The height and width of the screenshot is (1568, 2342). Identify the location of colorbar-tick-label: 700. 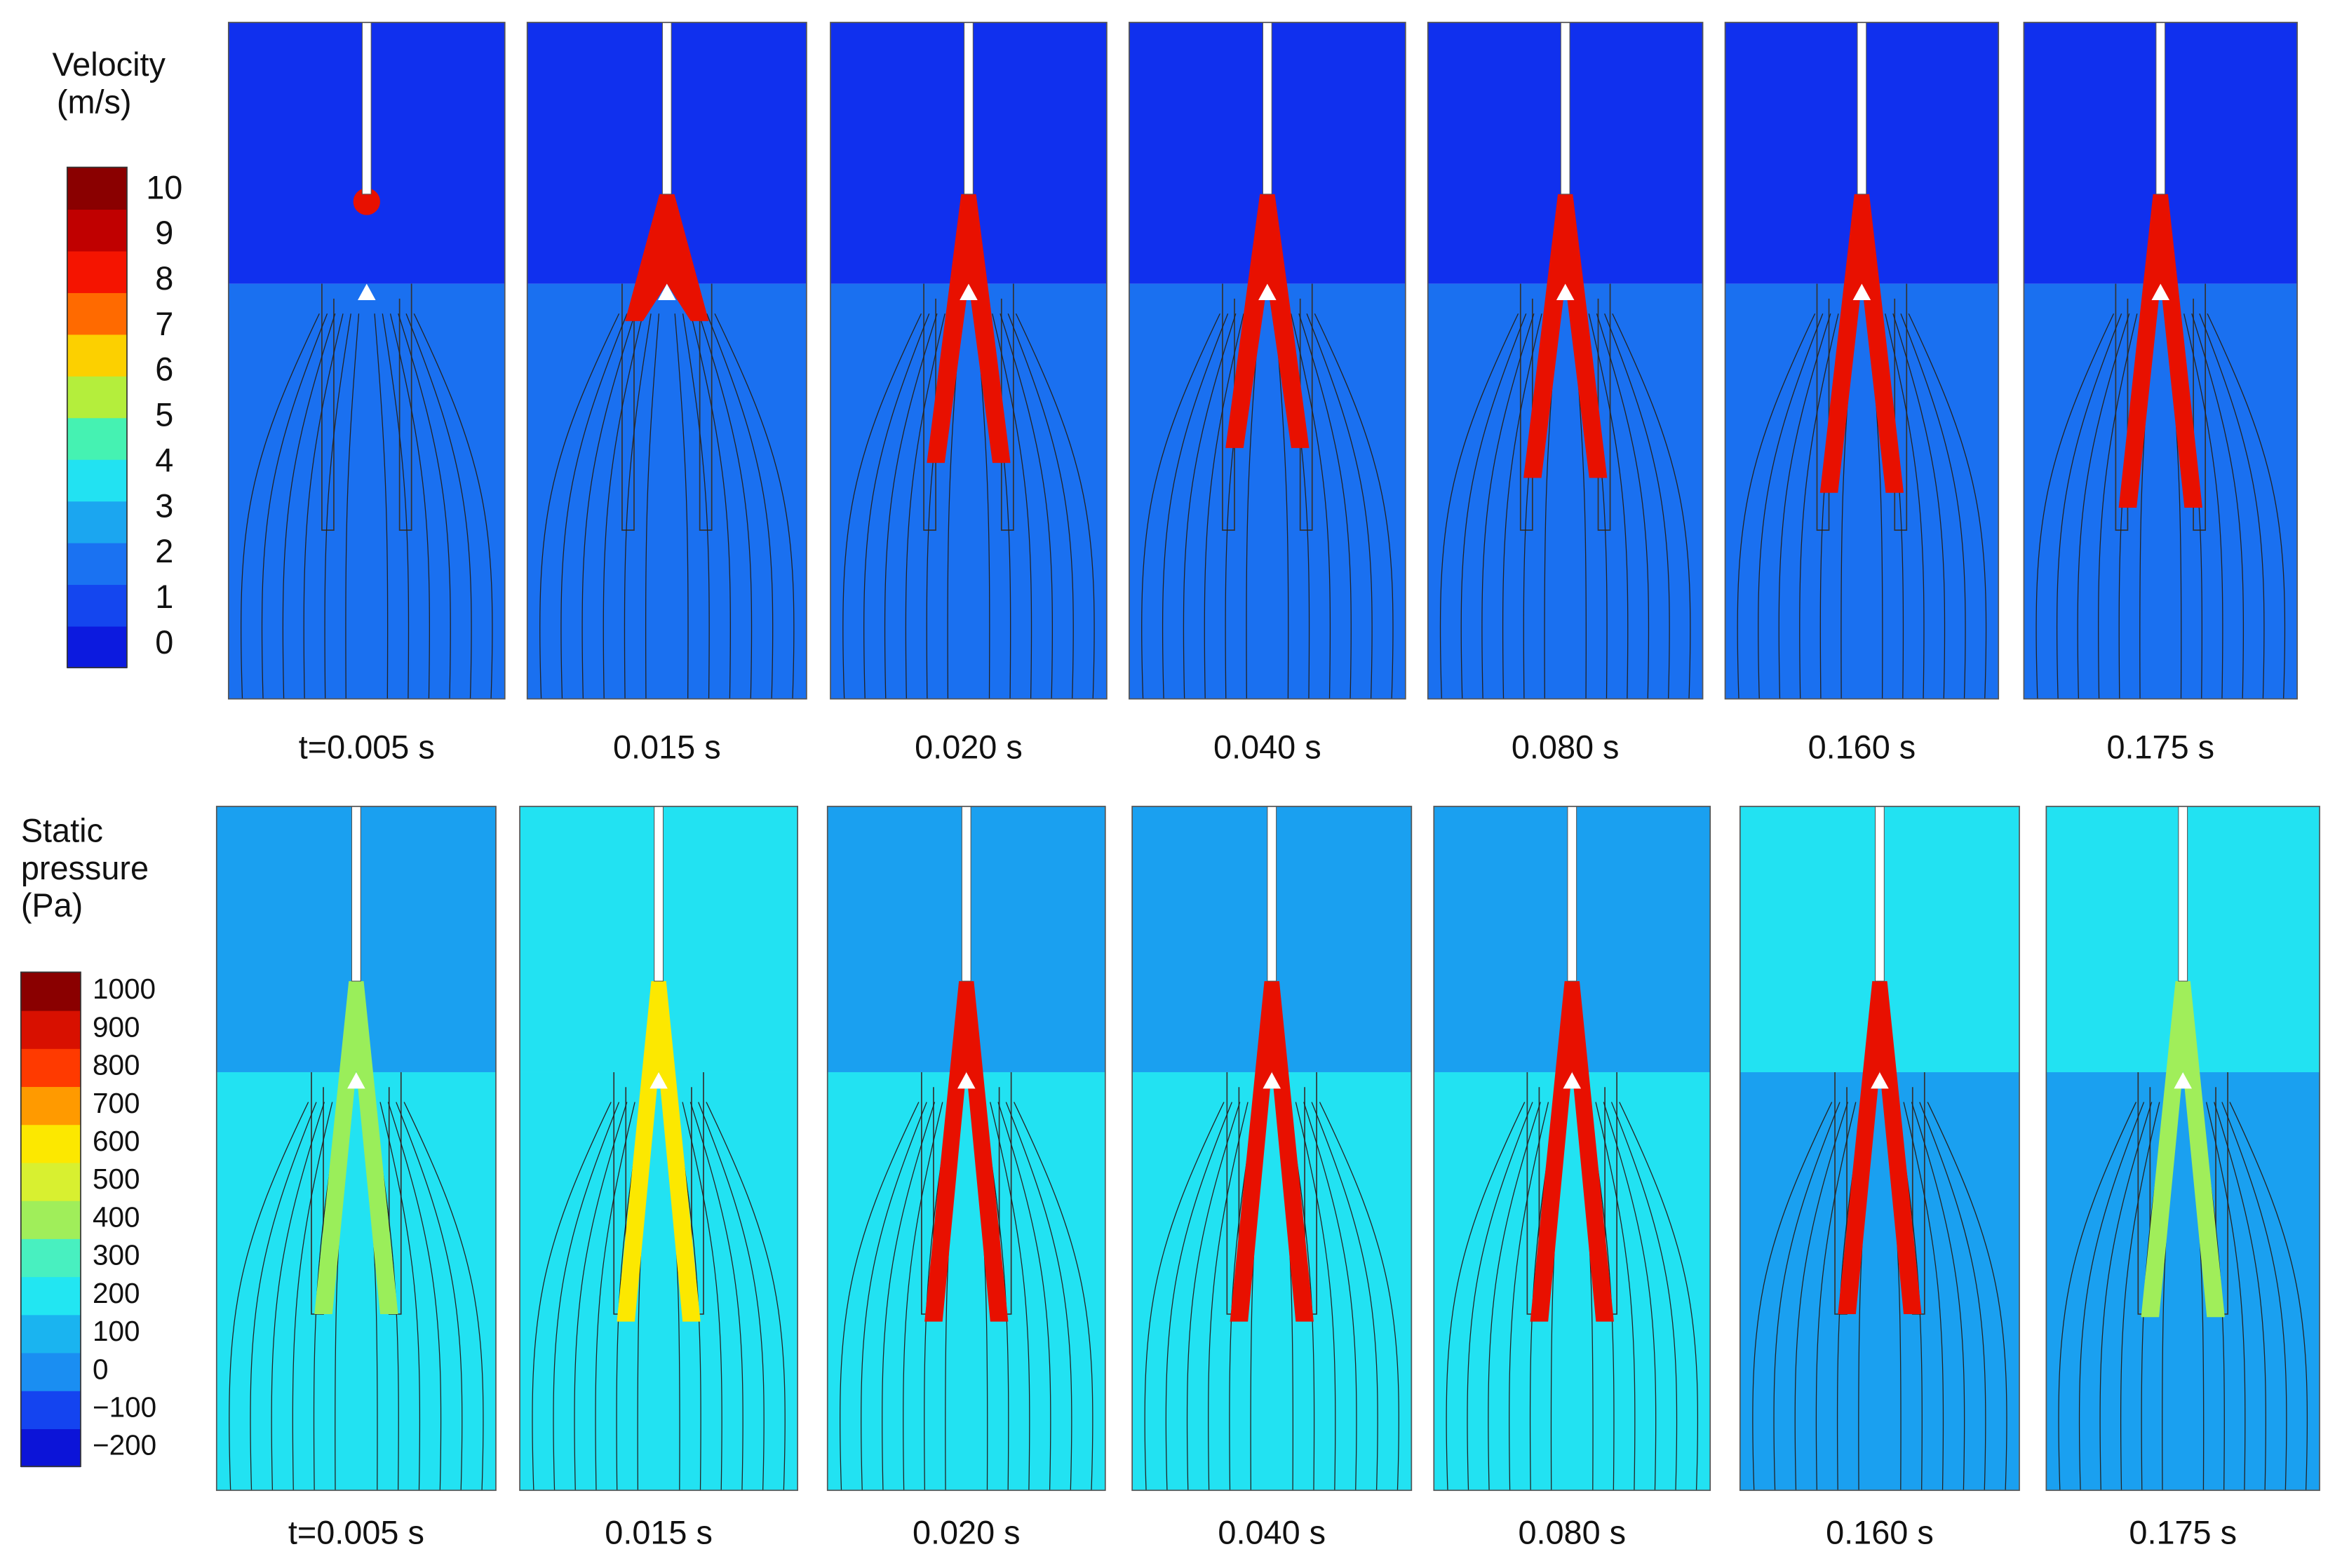
(117, 1103).